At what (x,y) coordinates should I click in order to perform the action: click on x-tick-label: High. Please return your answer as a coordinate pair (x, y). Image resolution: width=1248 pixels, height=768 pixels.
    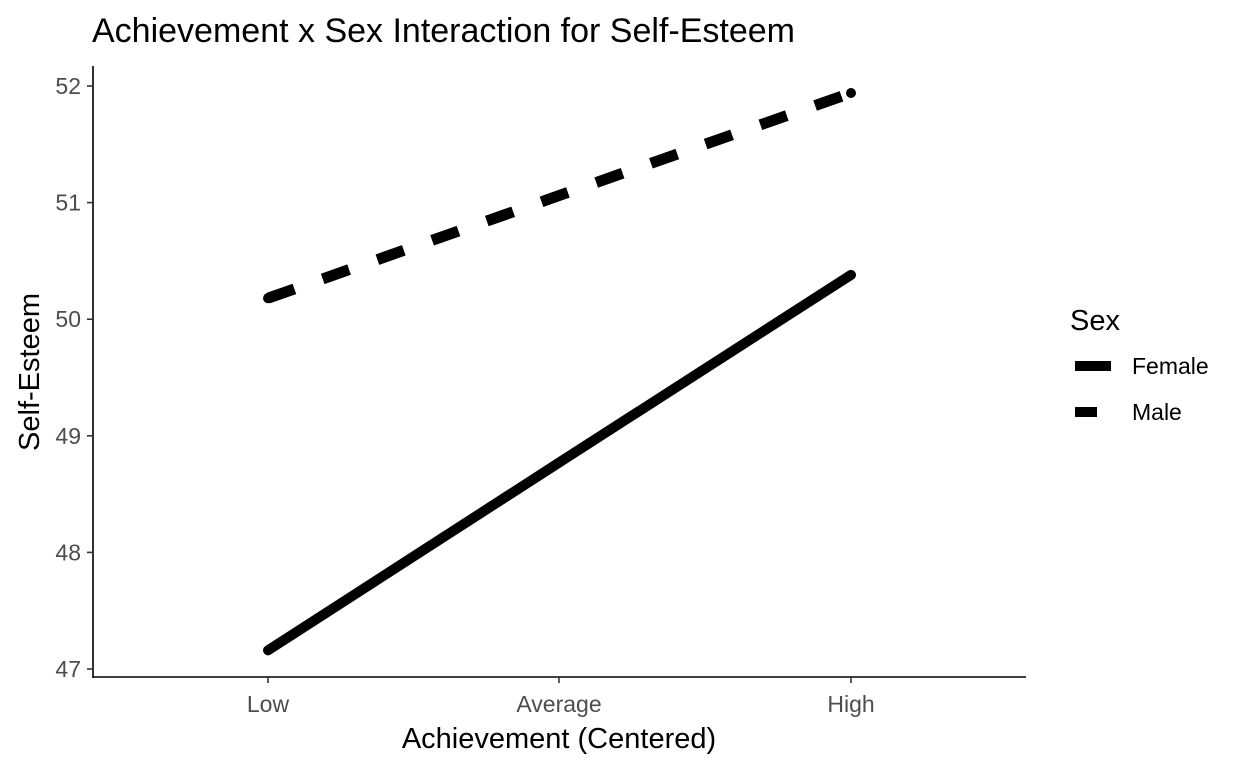
    Looking at the image, I should click on (850, 704).